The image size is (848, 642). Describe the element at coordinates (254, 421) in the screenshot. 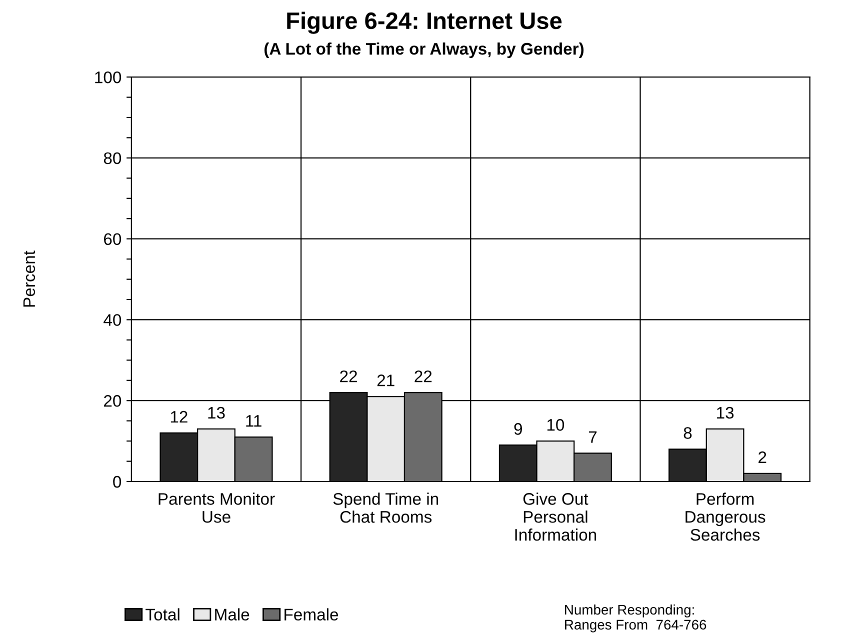

I see `data-label: 11` at that location.